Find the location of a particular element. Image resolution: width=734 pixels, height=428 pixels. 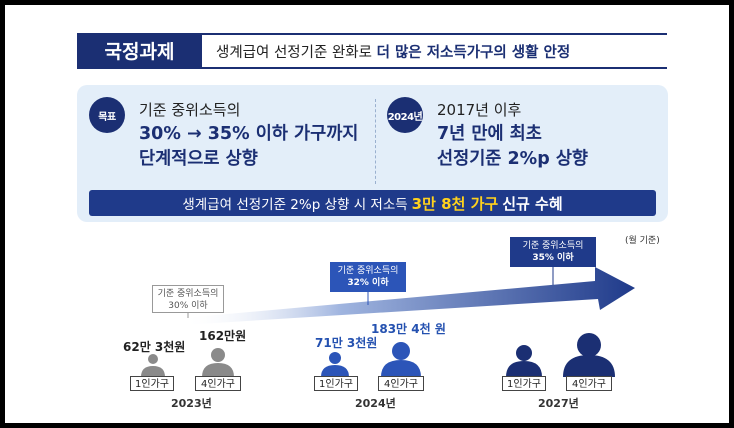

person-2027-1-icon is located at coordinates (524, 361).